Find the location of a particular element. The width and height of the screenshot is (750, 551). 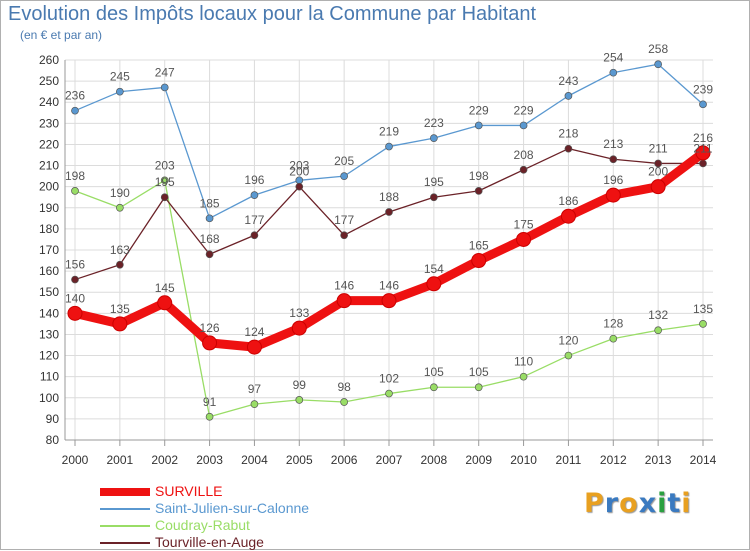

x-tick-label: 2000 is located at coordinates (75, 460).